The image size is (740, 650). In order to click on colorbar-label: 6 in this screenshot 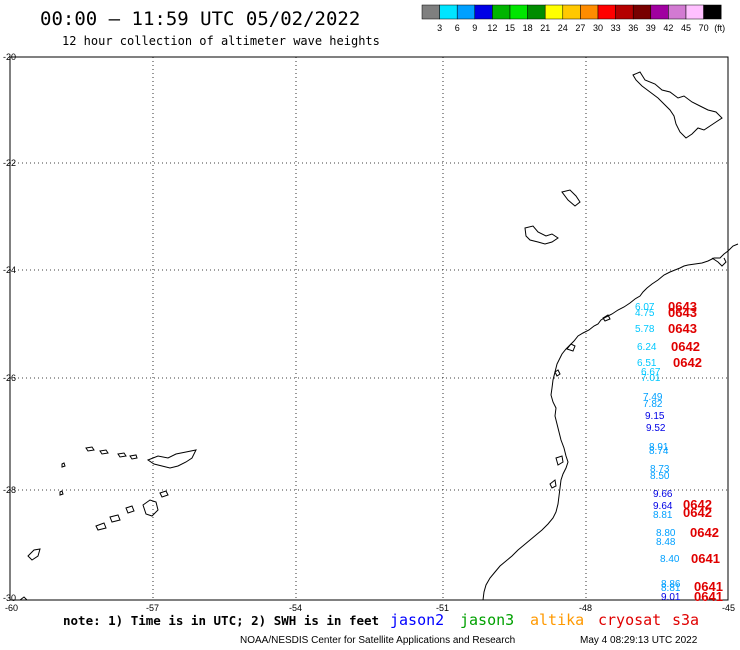, I will do `click(457, 28)`.